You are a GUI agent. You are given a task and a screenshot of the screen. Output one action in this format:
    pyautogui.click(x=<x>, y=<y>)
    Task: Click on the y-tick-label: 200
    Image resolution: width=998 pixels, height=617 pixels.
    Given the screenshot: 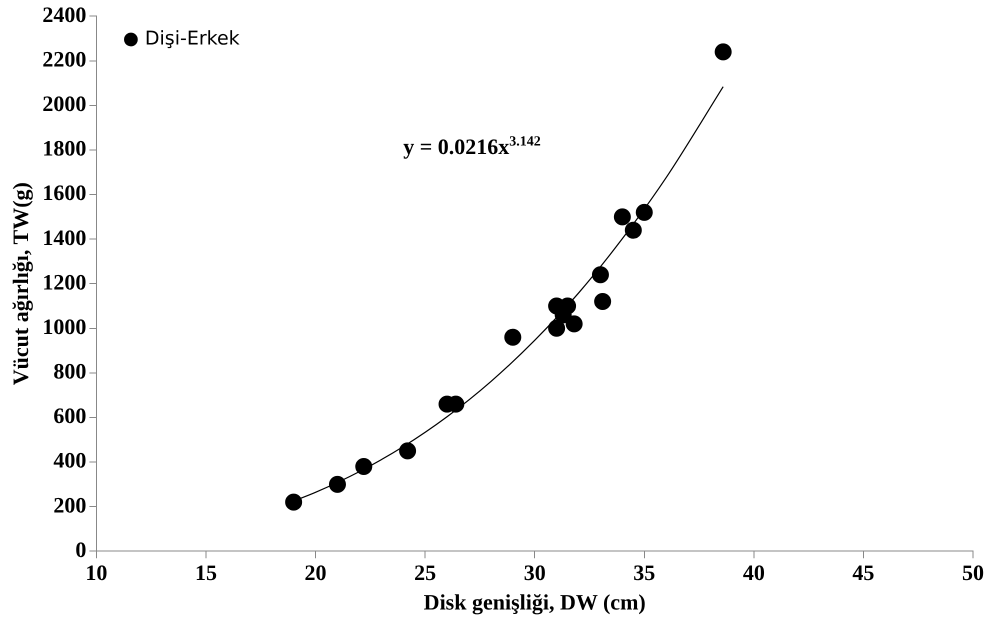 What is the action you would take?
    pyautogui.click(x=69, y=505)
    